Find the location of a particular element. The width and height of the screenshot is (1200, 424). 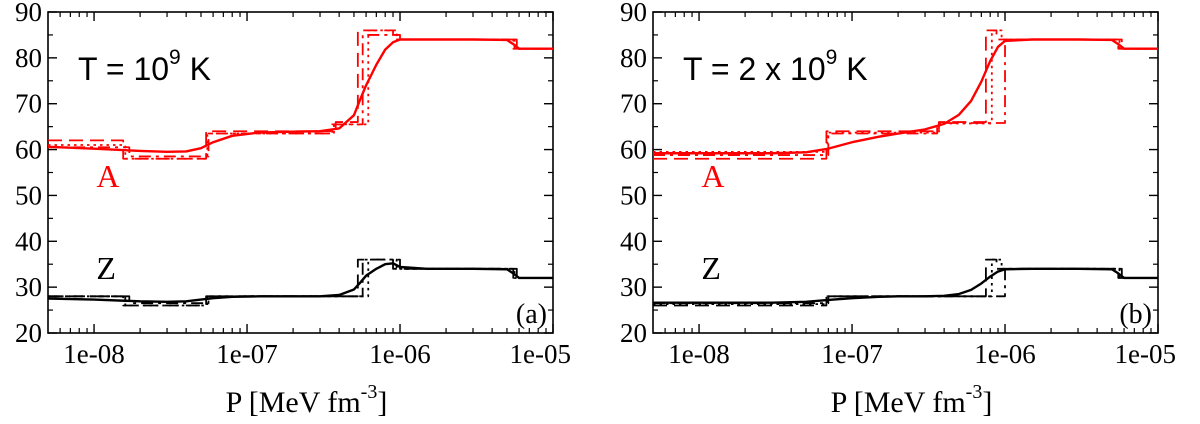

panel-tag: (a) is located at coordinates (531, 314).